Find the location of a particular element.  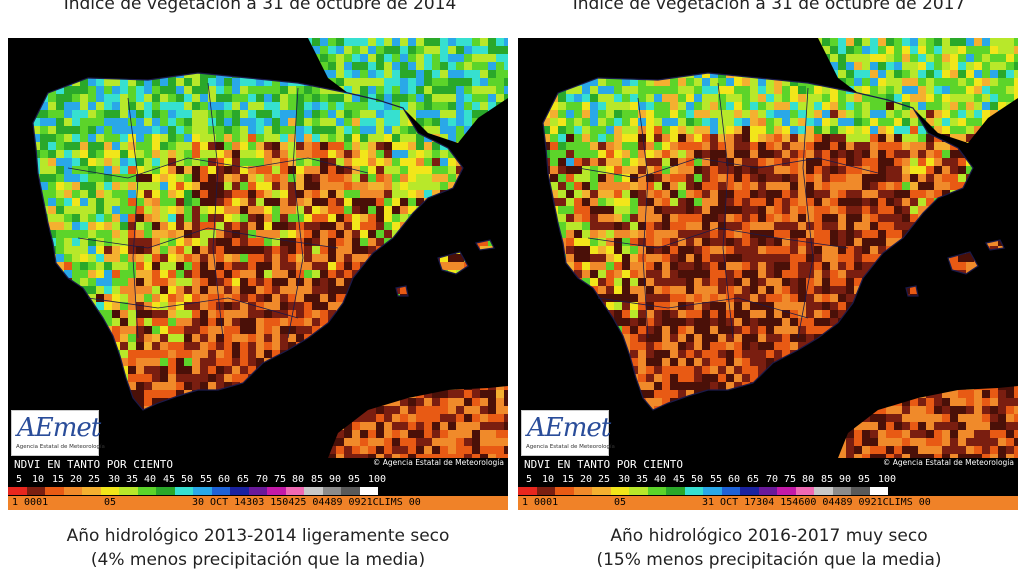

legend-value: 100 is located at coordinates (377, 479).